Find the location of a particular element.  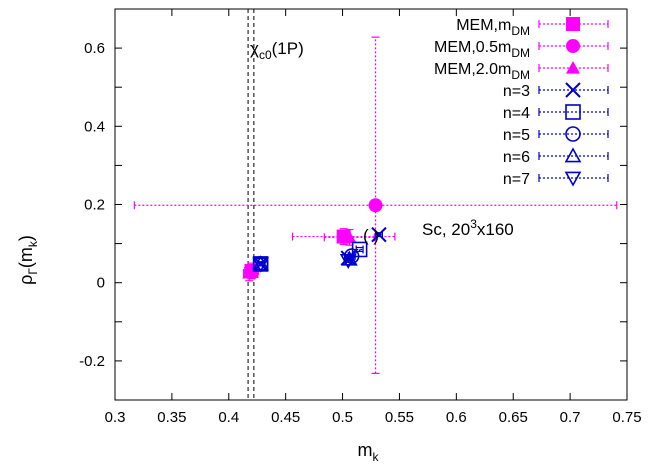

legend-label: n=7 is located at coordinates (516, 179).